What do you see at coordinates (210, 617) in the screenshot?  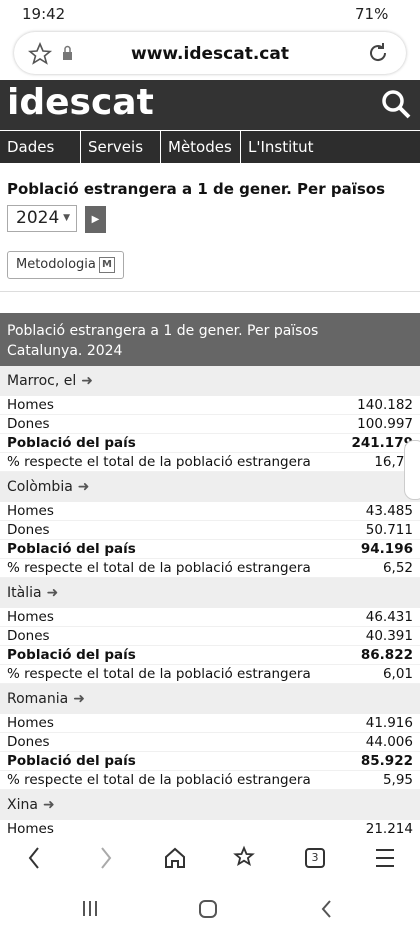 I see `table-row: Homes 46.431` at bounding box center [210, 617].